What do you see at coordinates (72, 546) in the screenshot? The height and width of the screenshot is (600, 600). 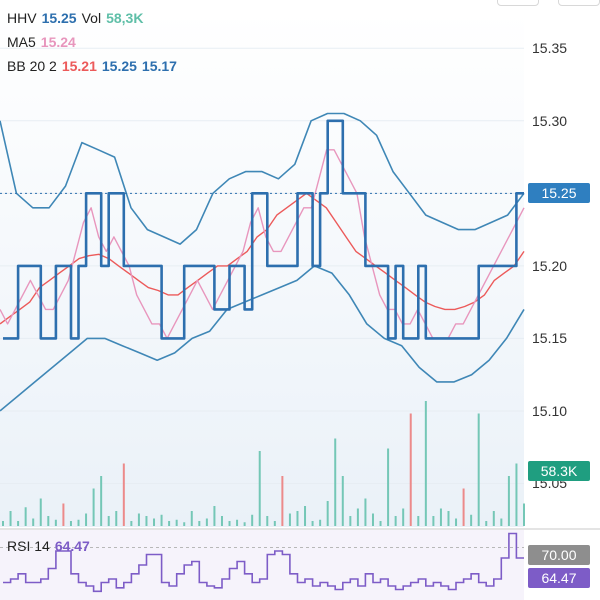 I see `legend-rsi-value: 64.47` at bounding box center [72, 546].